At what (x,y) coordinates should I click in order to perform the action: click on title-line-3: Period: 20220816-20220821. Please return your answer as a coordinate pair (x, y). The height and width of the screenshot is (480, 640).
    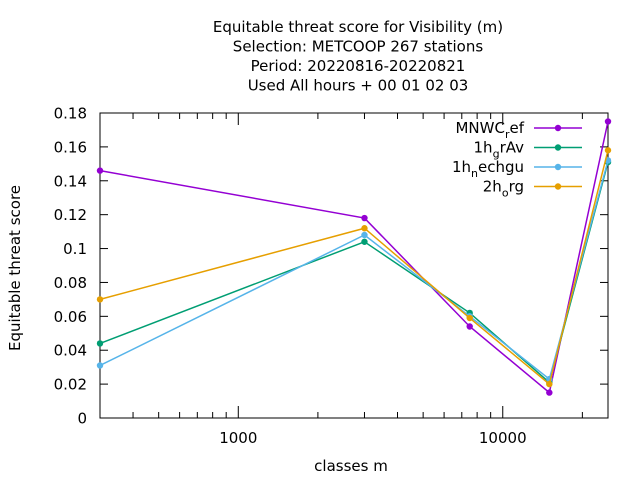
    Looking at the image, I should click on (358, 66).